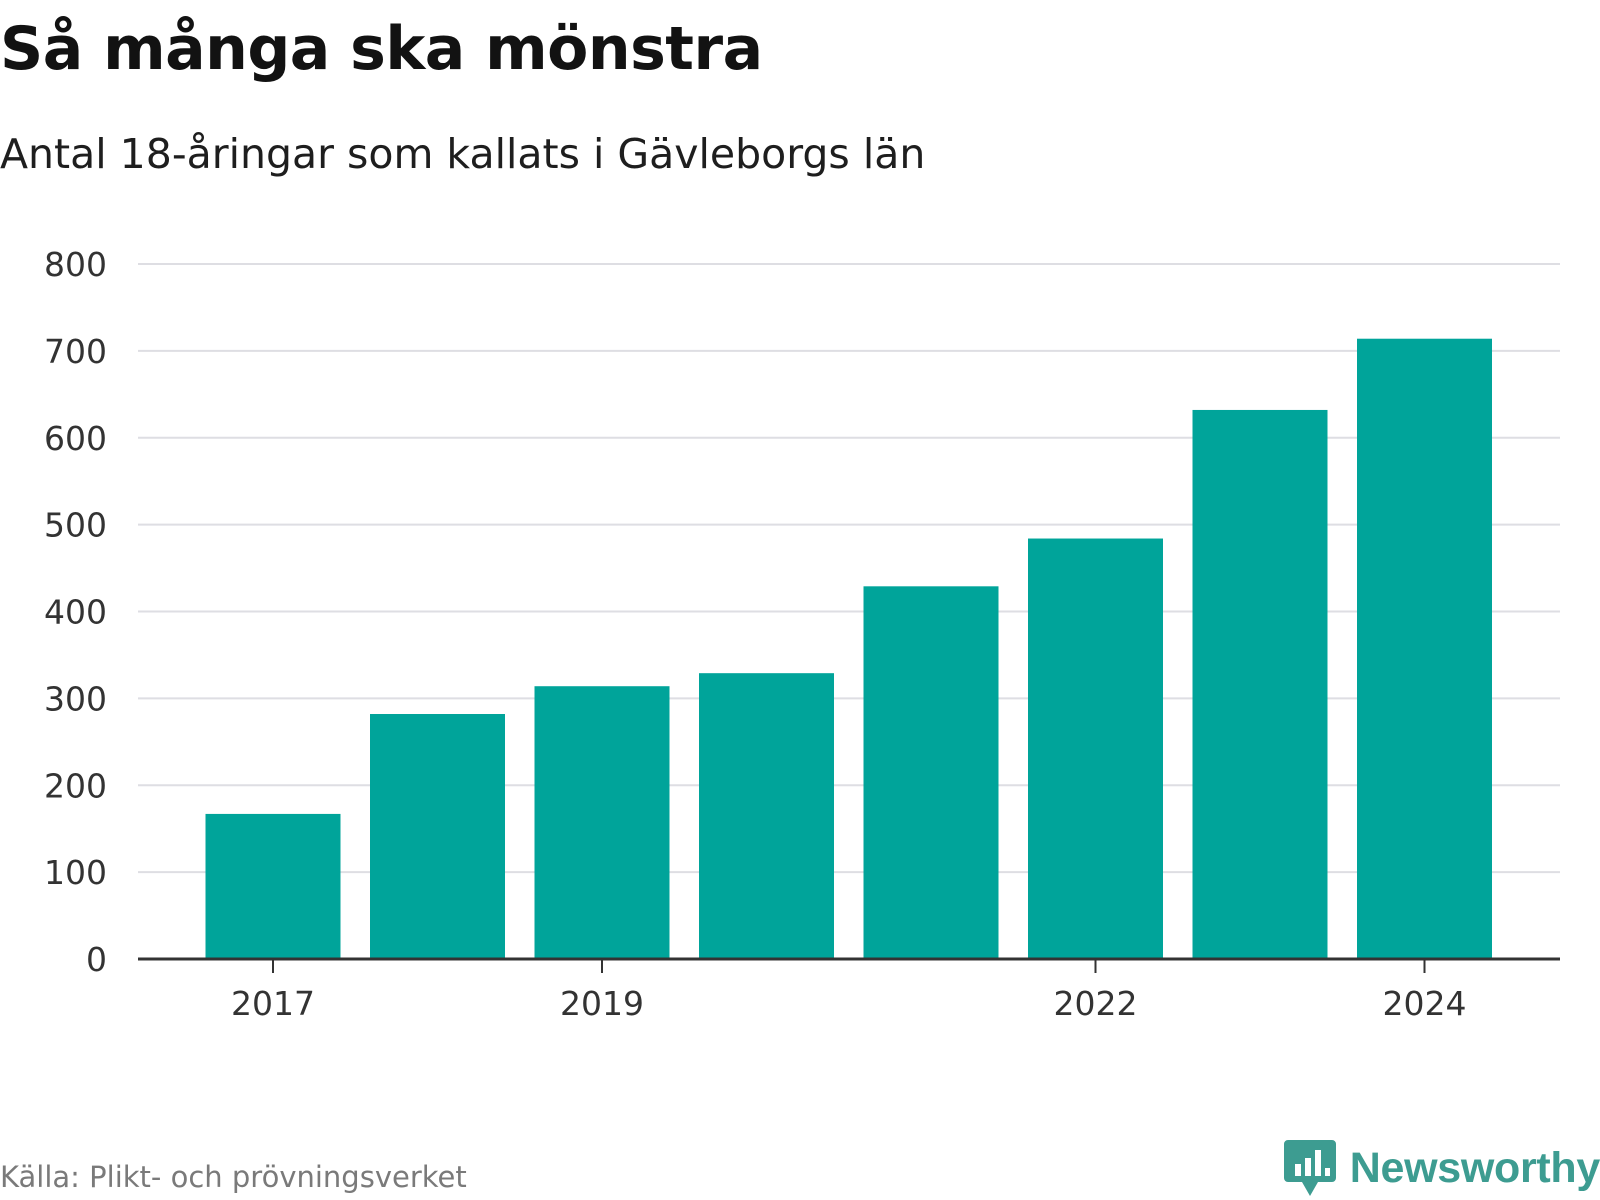  Describe the element at coordinates (96, 959) in the screenshot. I see `y-tick-label: 0` at that location.